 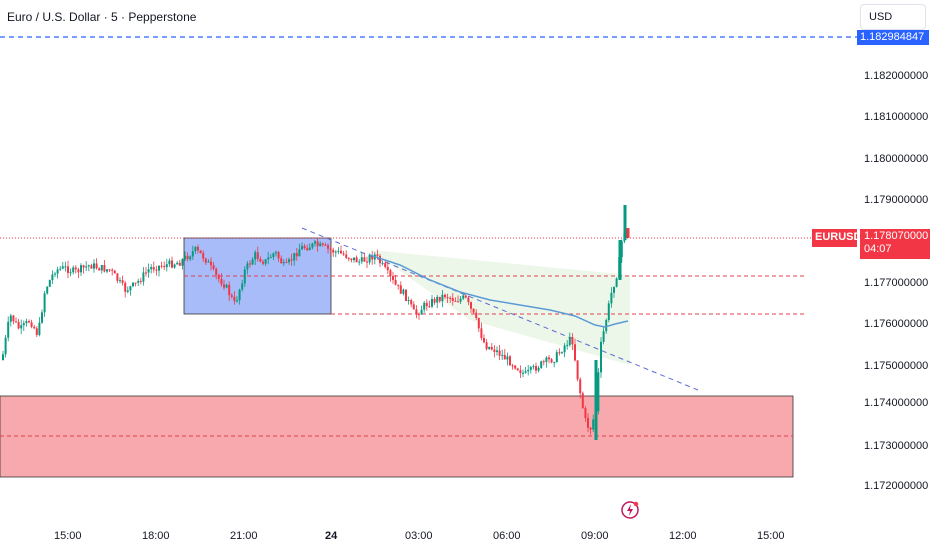 What do you see at coordinates (896, 200) in the screenshot?
I see `price-tick: 1.179000000` at bounding box center [896, 200].